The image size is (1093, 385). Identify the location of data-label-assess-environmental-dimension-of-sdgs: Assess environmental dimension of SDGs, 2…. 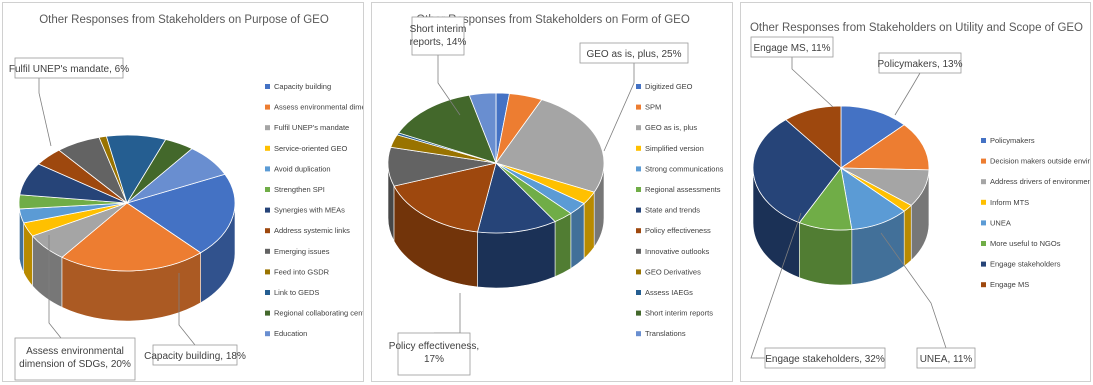
(75, 358).